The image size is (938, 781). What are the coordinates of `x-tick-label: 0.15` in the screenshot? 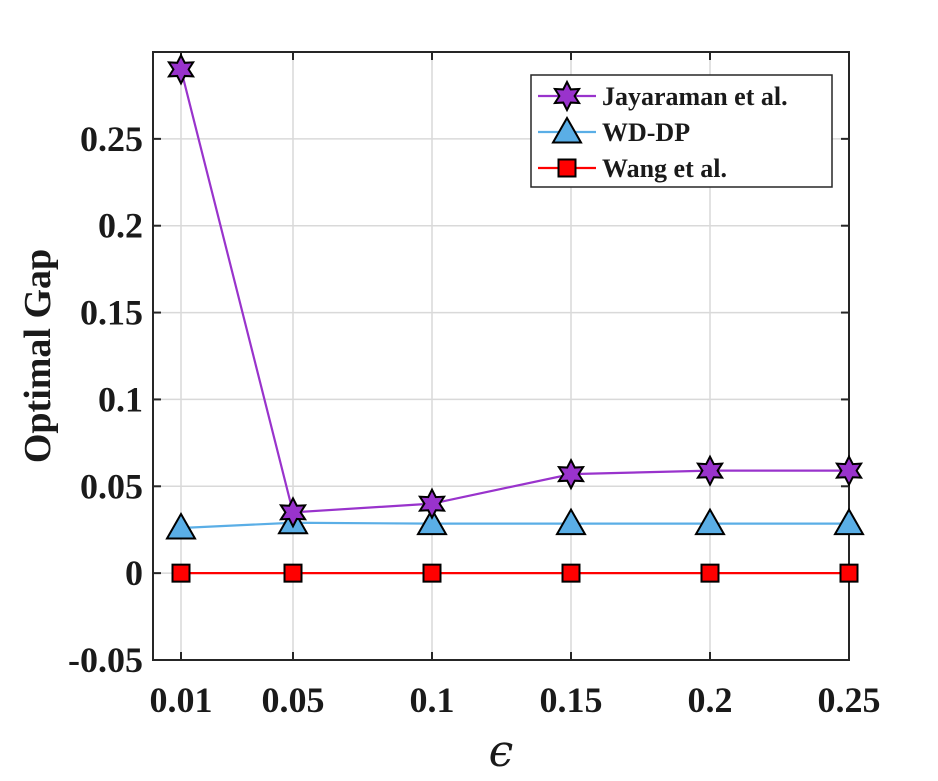 It's located at (571, 700).